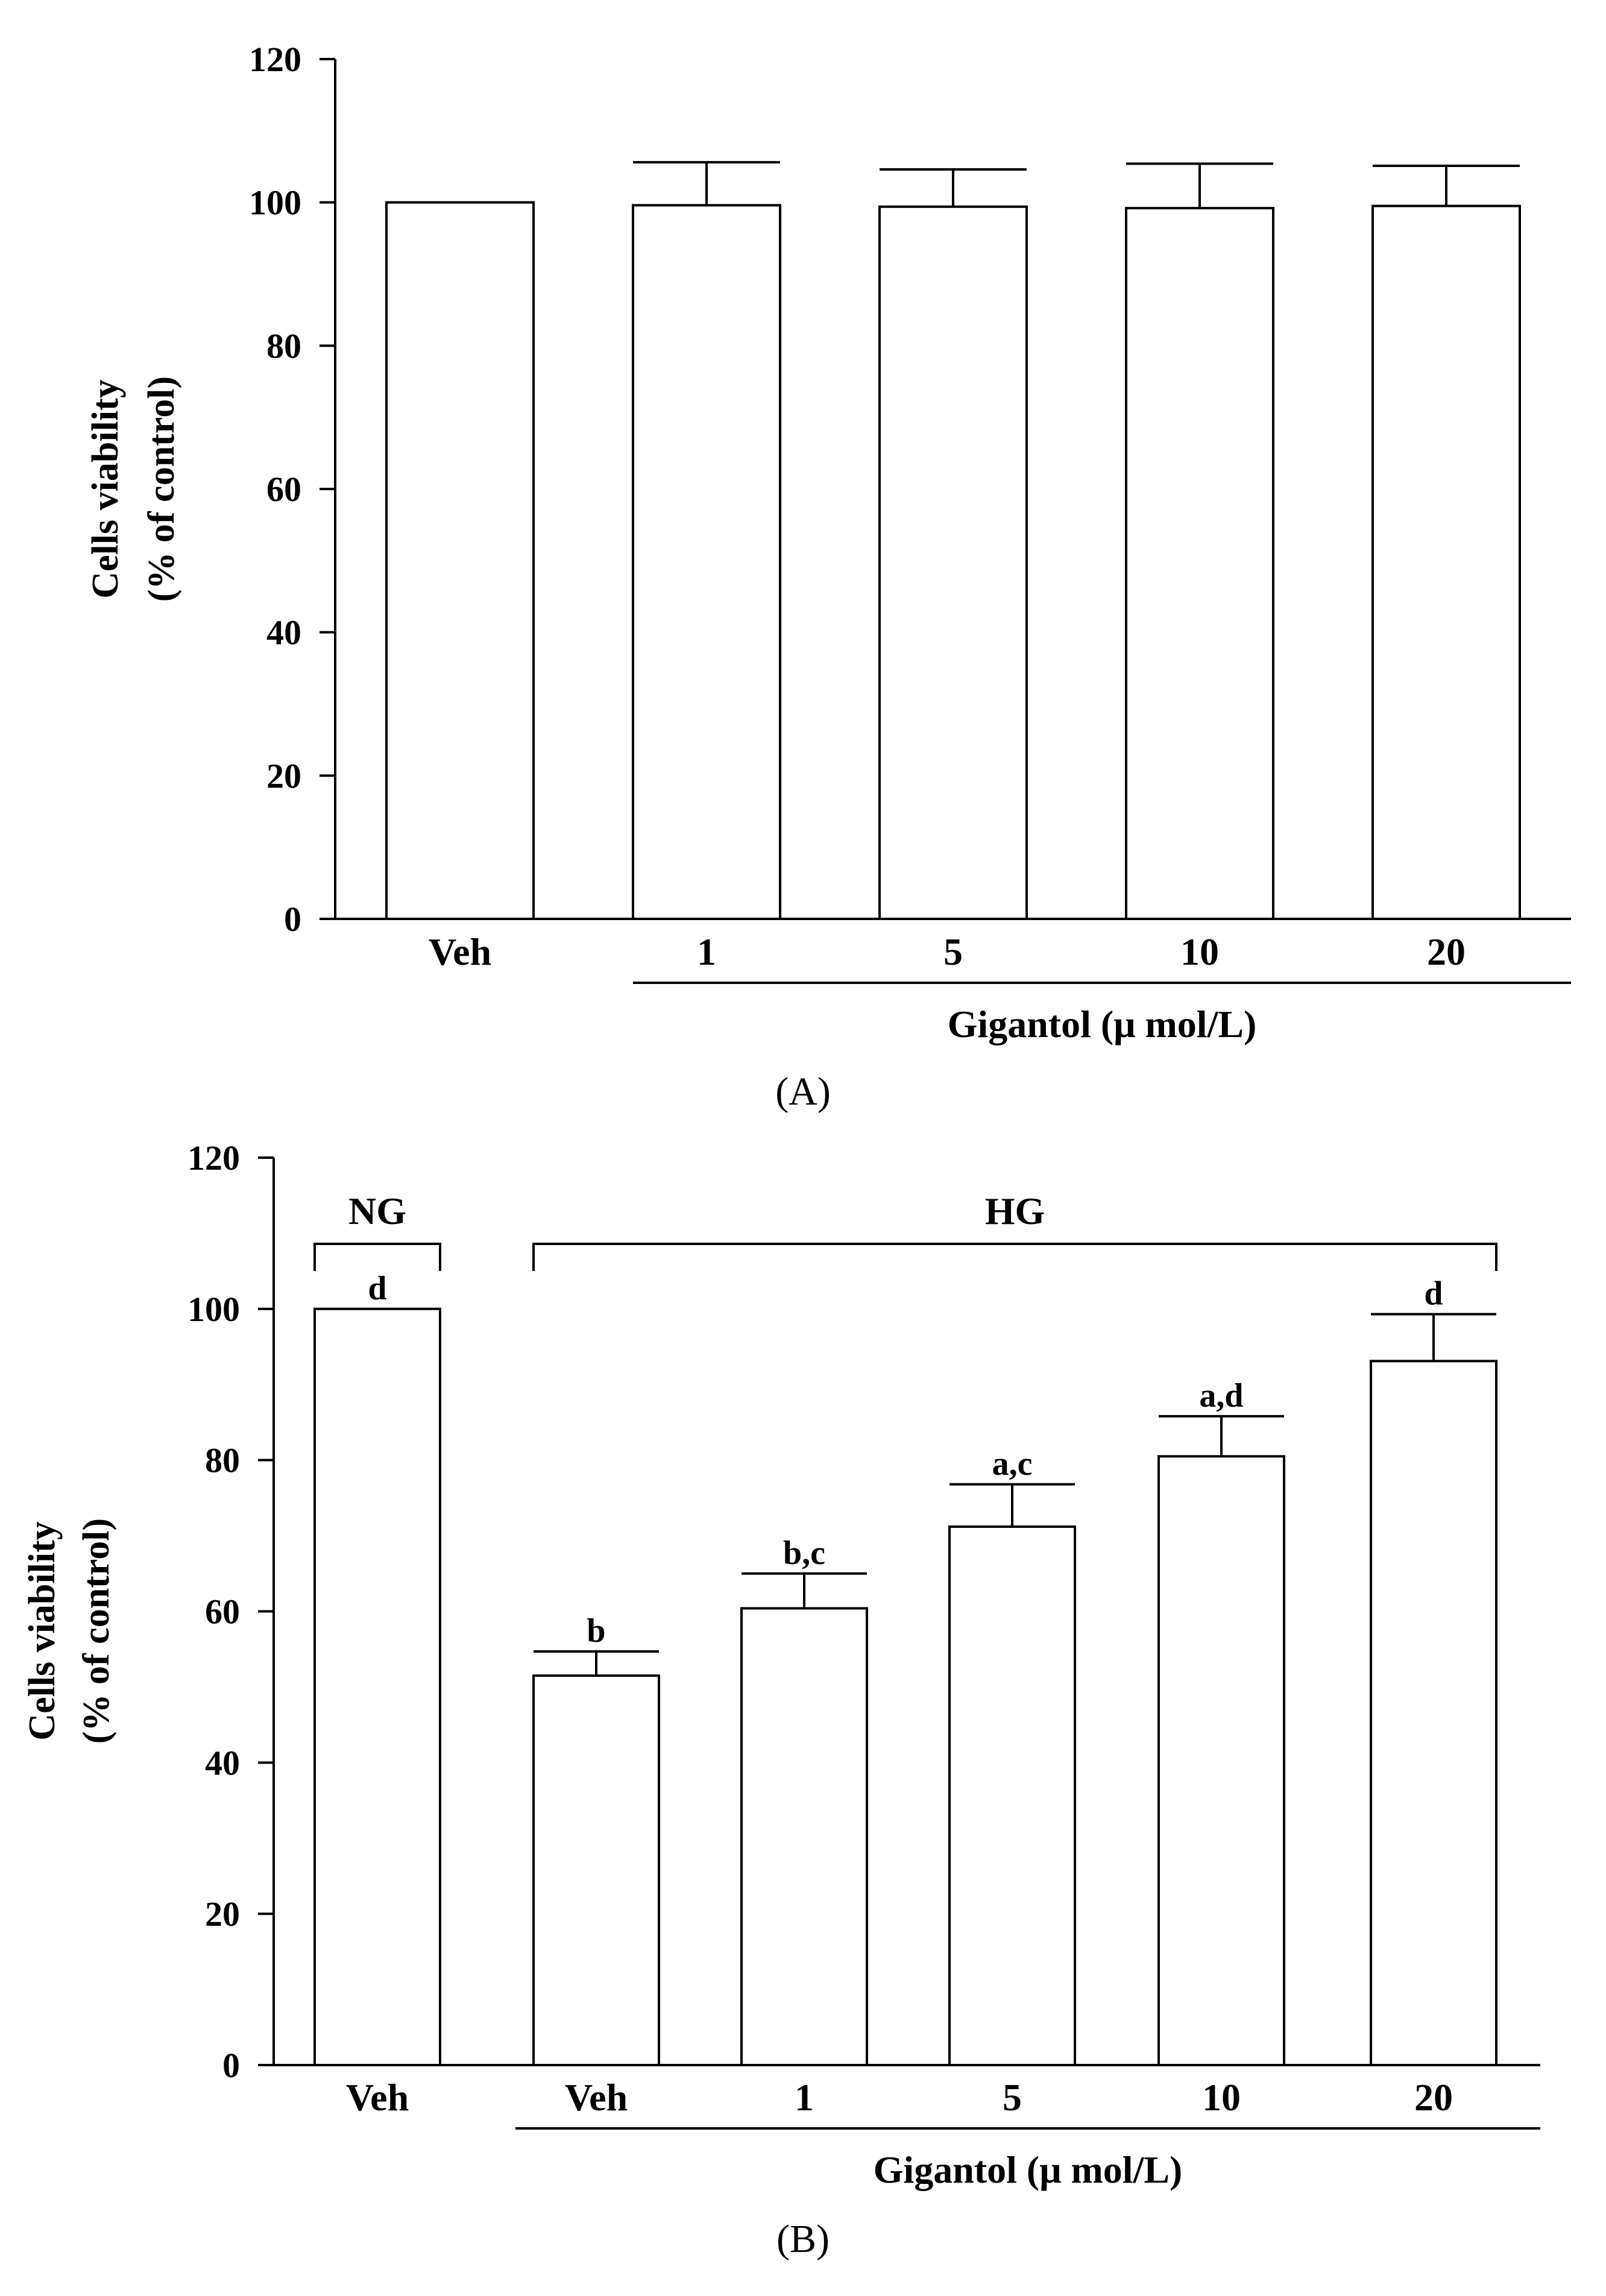 The width and height of the screenshot is (1606, 2296). I want to click on significance-label: a,c, so click(1012, 1464).